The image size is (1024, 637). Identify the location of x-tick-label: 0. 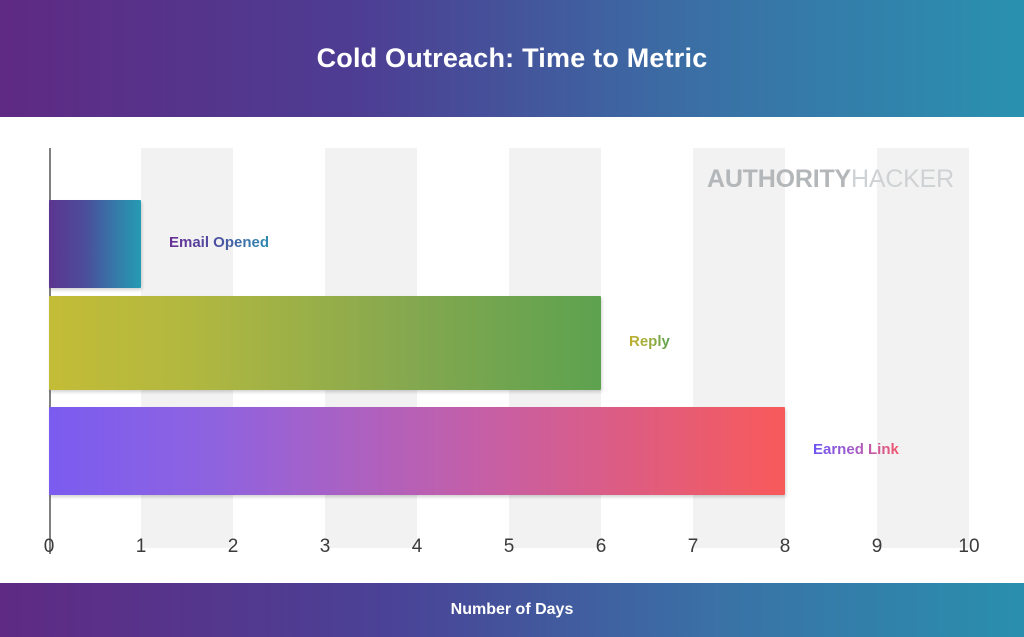
(49, 546).